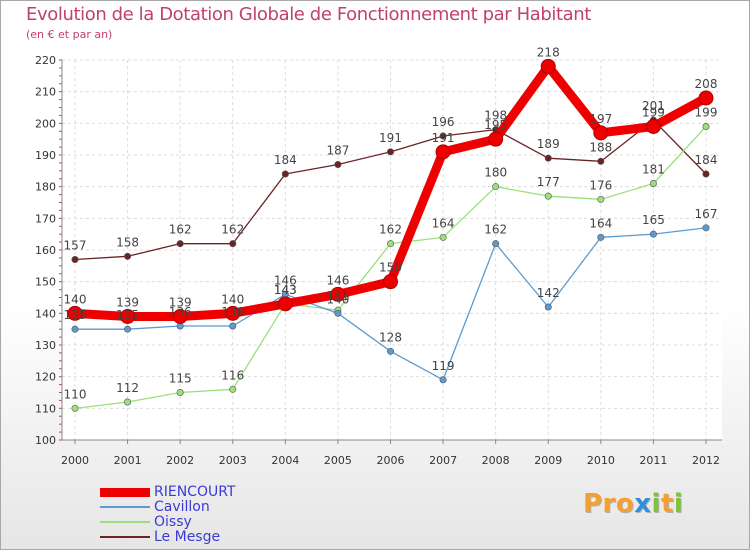  Describe the element at coordinates (125, 537) in the screenshot. I see `legend-swatch-le-mesge` at that location.